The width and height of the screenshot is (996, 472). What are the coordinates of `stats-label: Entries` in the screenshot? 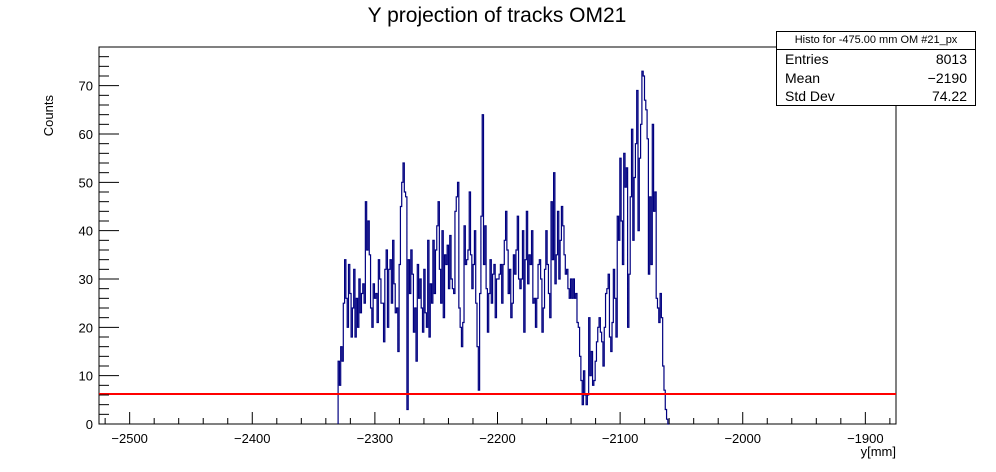 It's located at (807, 59).